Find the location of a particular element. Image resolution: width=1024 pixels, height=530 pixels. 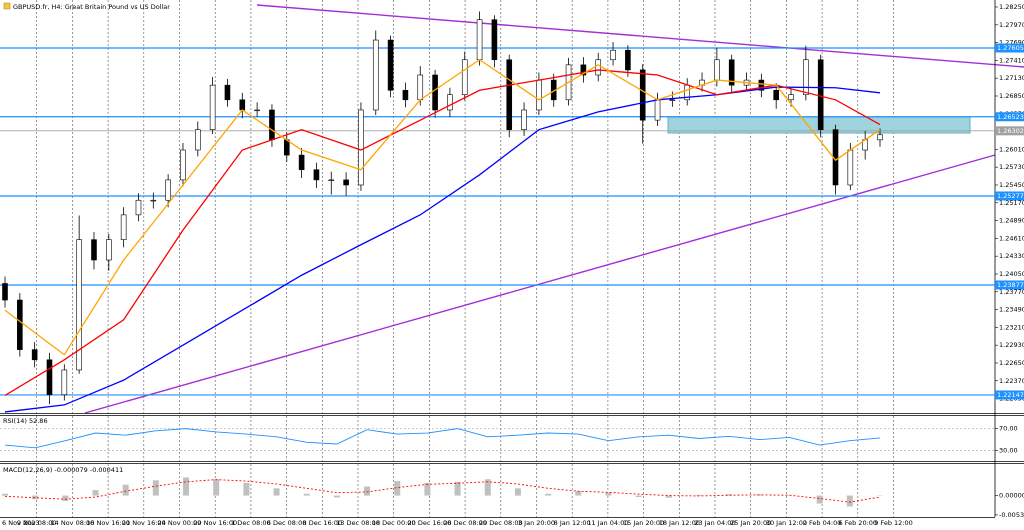

macd-signal is located at coordinates (442, 491).